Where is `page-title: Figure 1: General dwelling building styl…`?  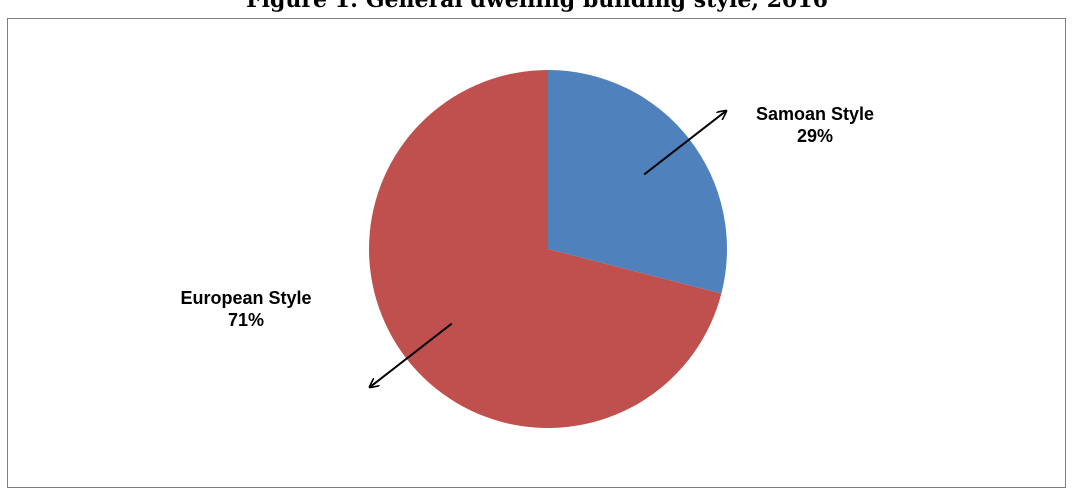 page-title: Figure 1: General dwelling building styl… is located at coordinates (537, 6).